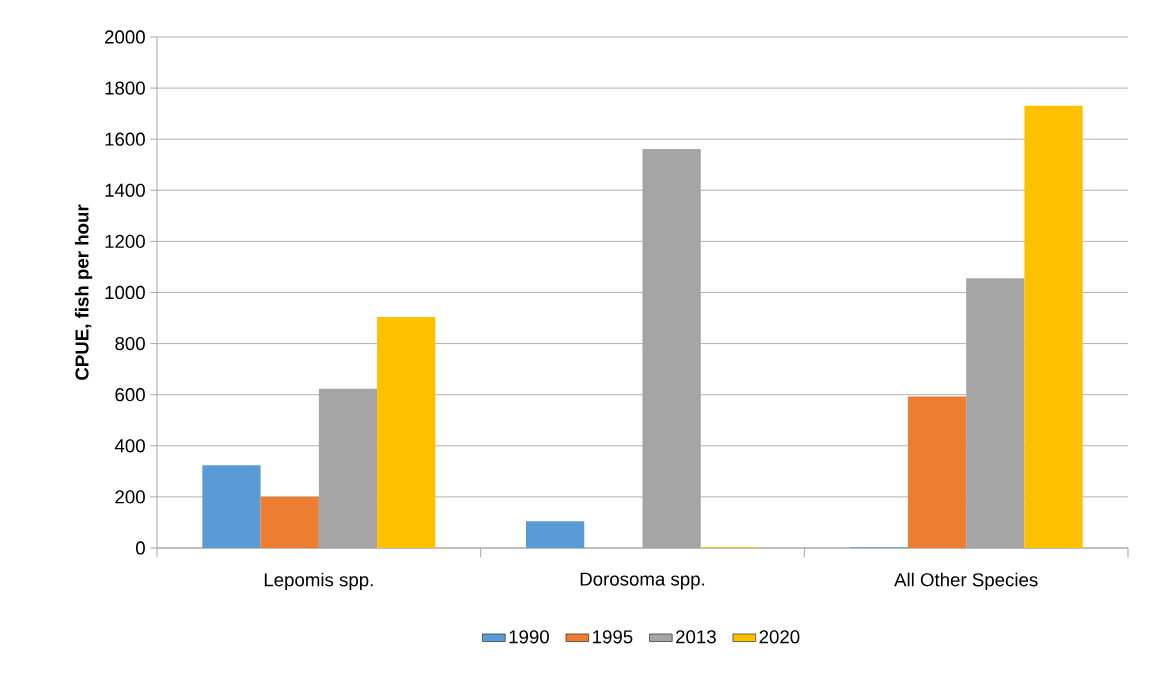 The width and height of the screenshot is (1151, 677). What do you see at coordinates (125, 37) in the screenshot?
I see `y-tick-label: 2000` at bounding box center [125, 37].